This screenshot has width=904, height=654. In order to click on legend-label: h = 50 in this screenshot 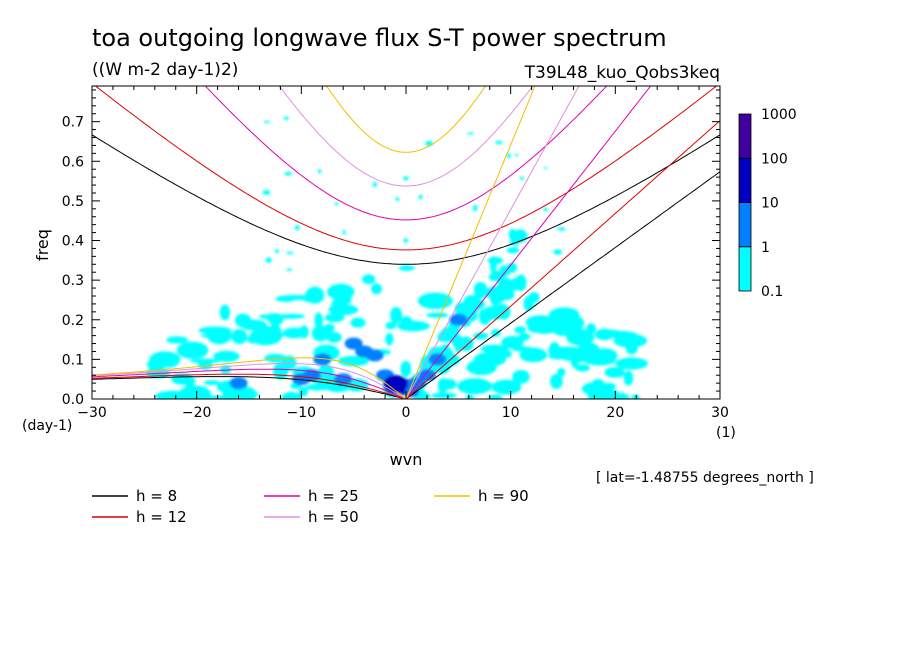, I will do `click(333, 517)`.